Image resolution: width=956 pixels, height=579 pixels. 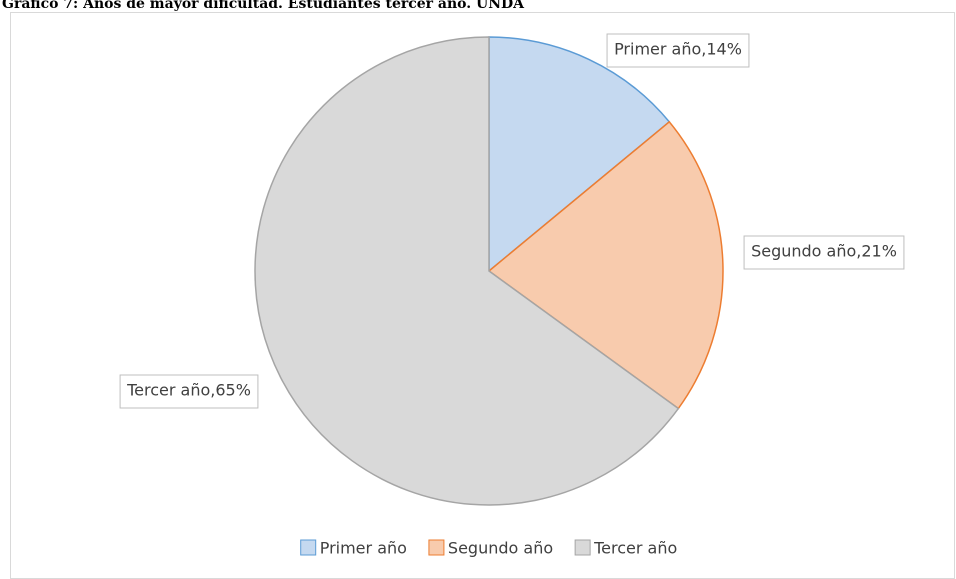 What do you see at coordinates (500, 548) in the screenshot?
I see `legend-label: Segundo año` at bounding box center [500, 548].